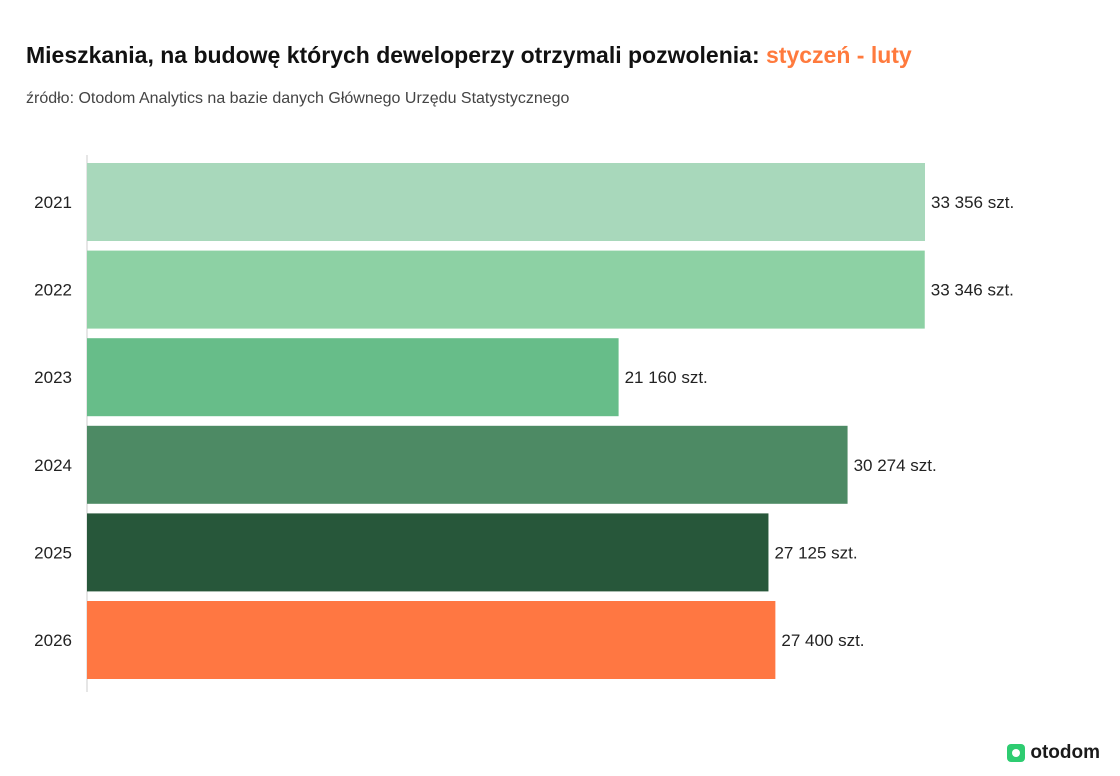  I want to click on value-label-2026: 27 400 szt., so click(822, 640).